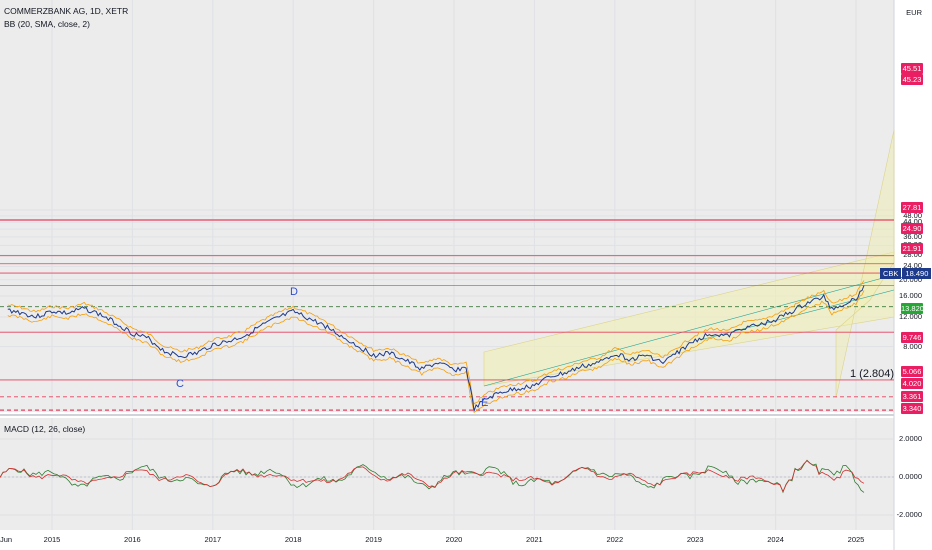 Image resolution: width=932 pixels, height=550 pixels. I want to click on price-level-badge: 4.020, so click(912, 383).